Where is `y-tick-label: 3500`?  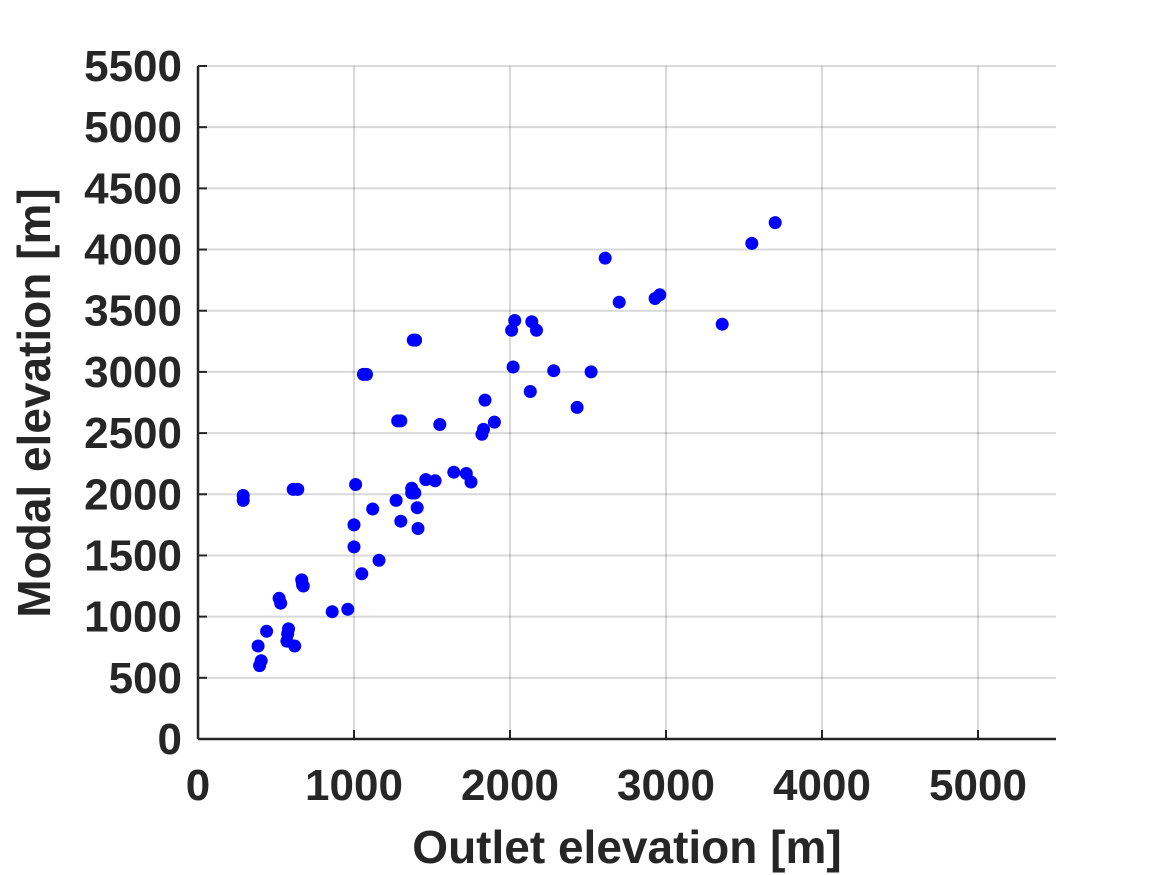
y-tick-label: 3500 is located at coordinates (133, 311).